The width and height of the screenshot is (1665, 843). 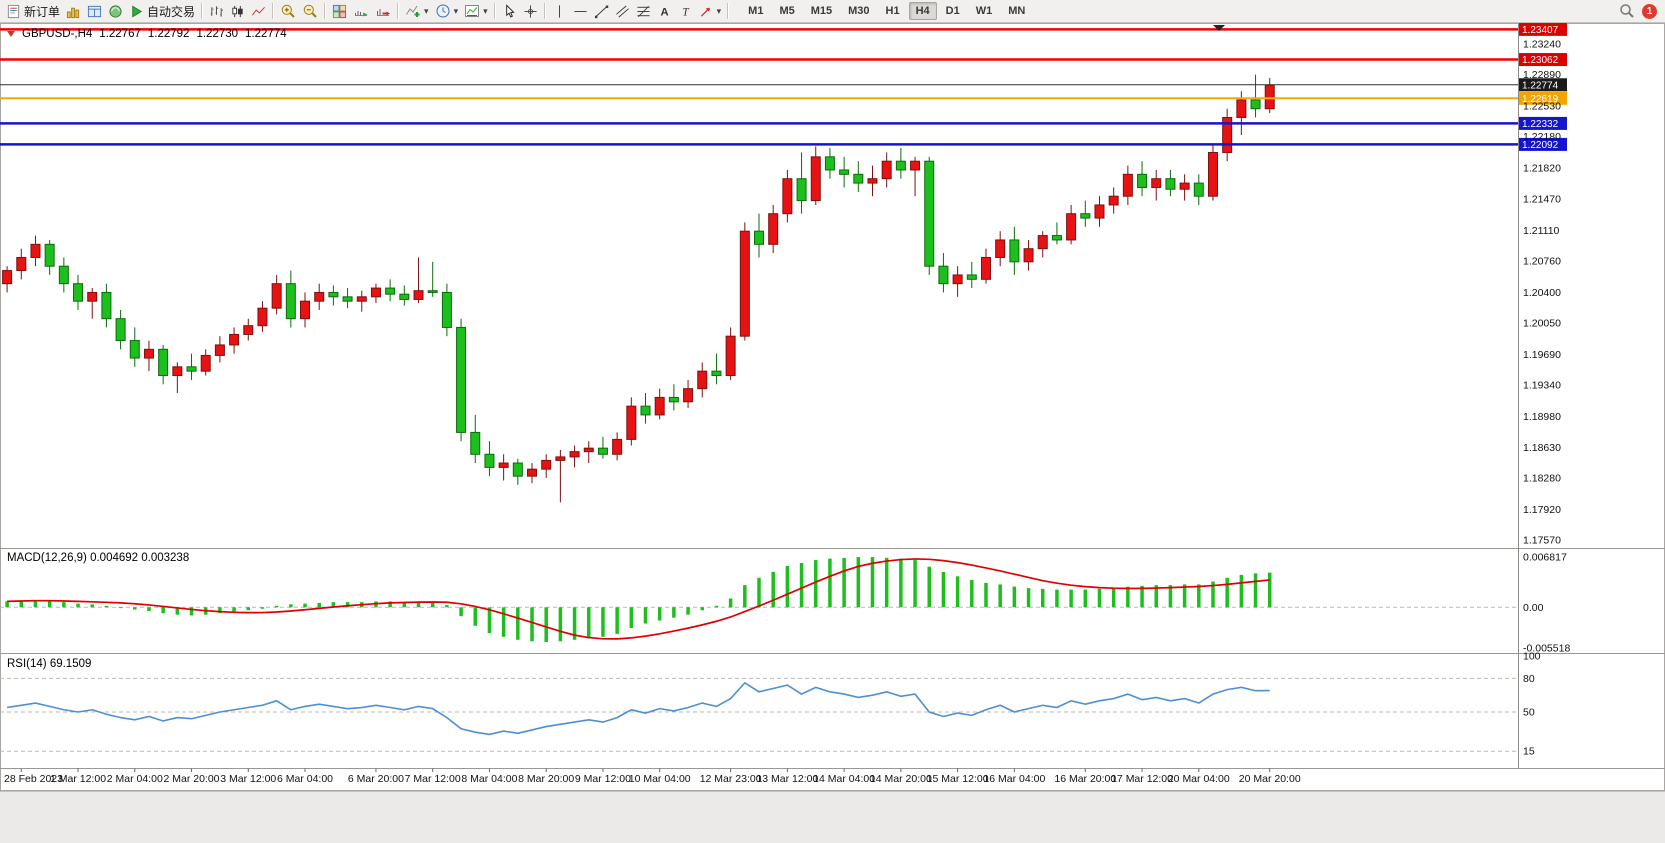 I want to click on vertical-line-icon, so click(x=559, y=11).